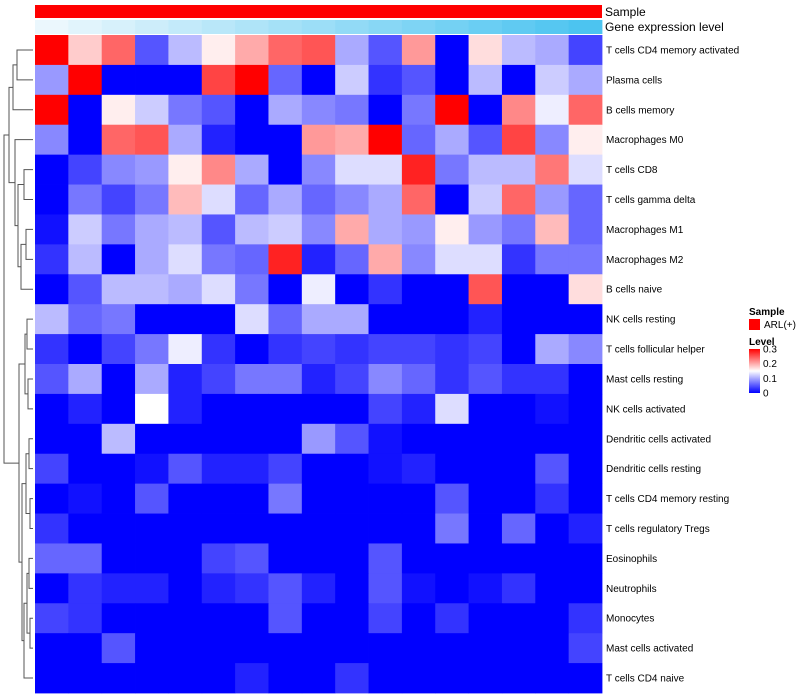 The width and height of the screenshot is (800, 700). Describe the element at coordinates (770, 350) in the screenshot. I see `legend-level-tick-label: 0.3` at that location.